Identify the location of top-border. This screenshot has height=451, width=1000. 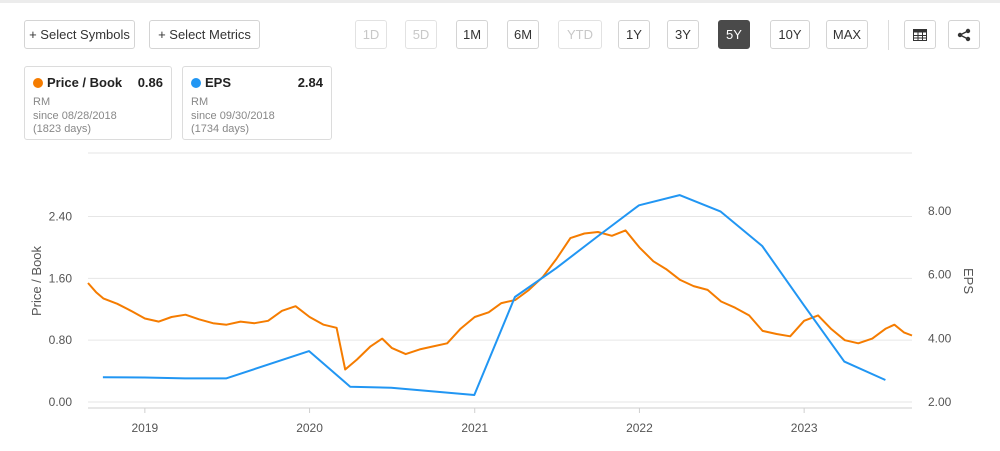
(500, 1).